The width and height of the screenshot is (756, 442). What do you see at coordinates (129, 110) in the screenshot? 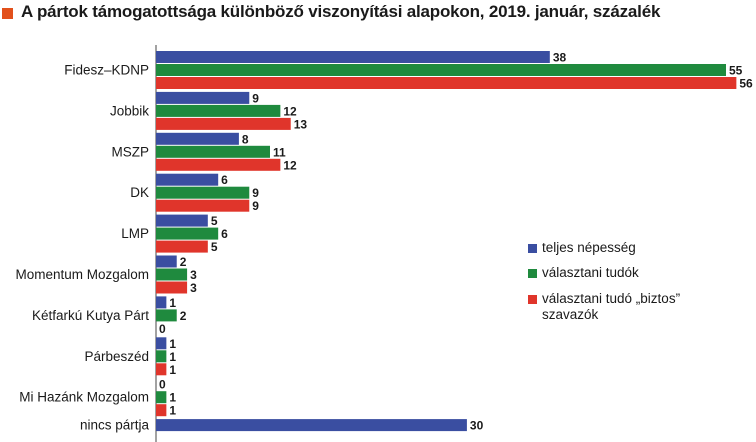
I see `category-label-jobbik: Jobbik` at bounding box center [129, 110].